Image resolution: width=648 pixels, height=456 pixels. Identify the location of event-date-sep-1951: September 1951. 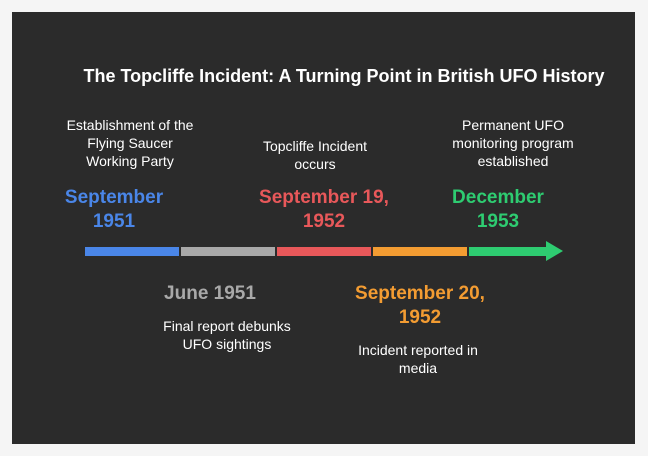
(114, 209).